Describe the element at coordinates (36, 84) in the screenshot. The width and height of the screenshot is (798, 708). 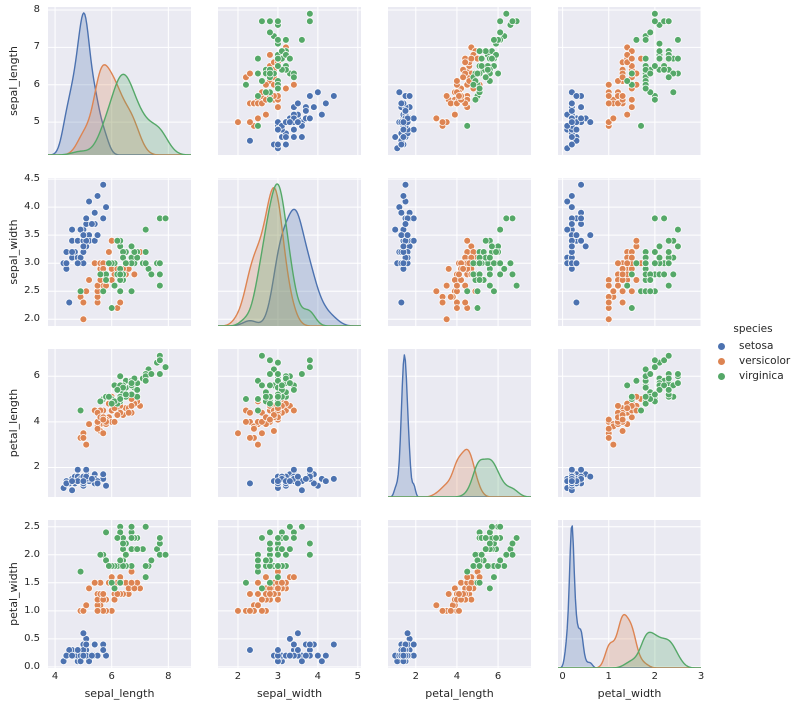
I see `y-tick-label: 6` at that location.